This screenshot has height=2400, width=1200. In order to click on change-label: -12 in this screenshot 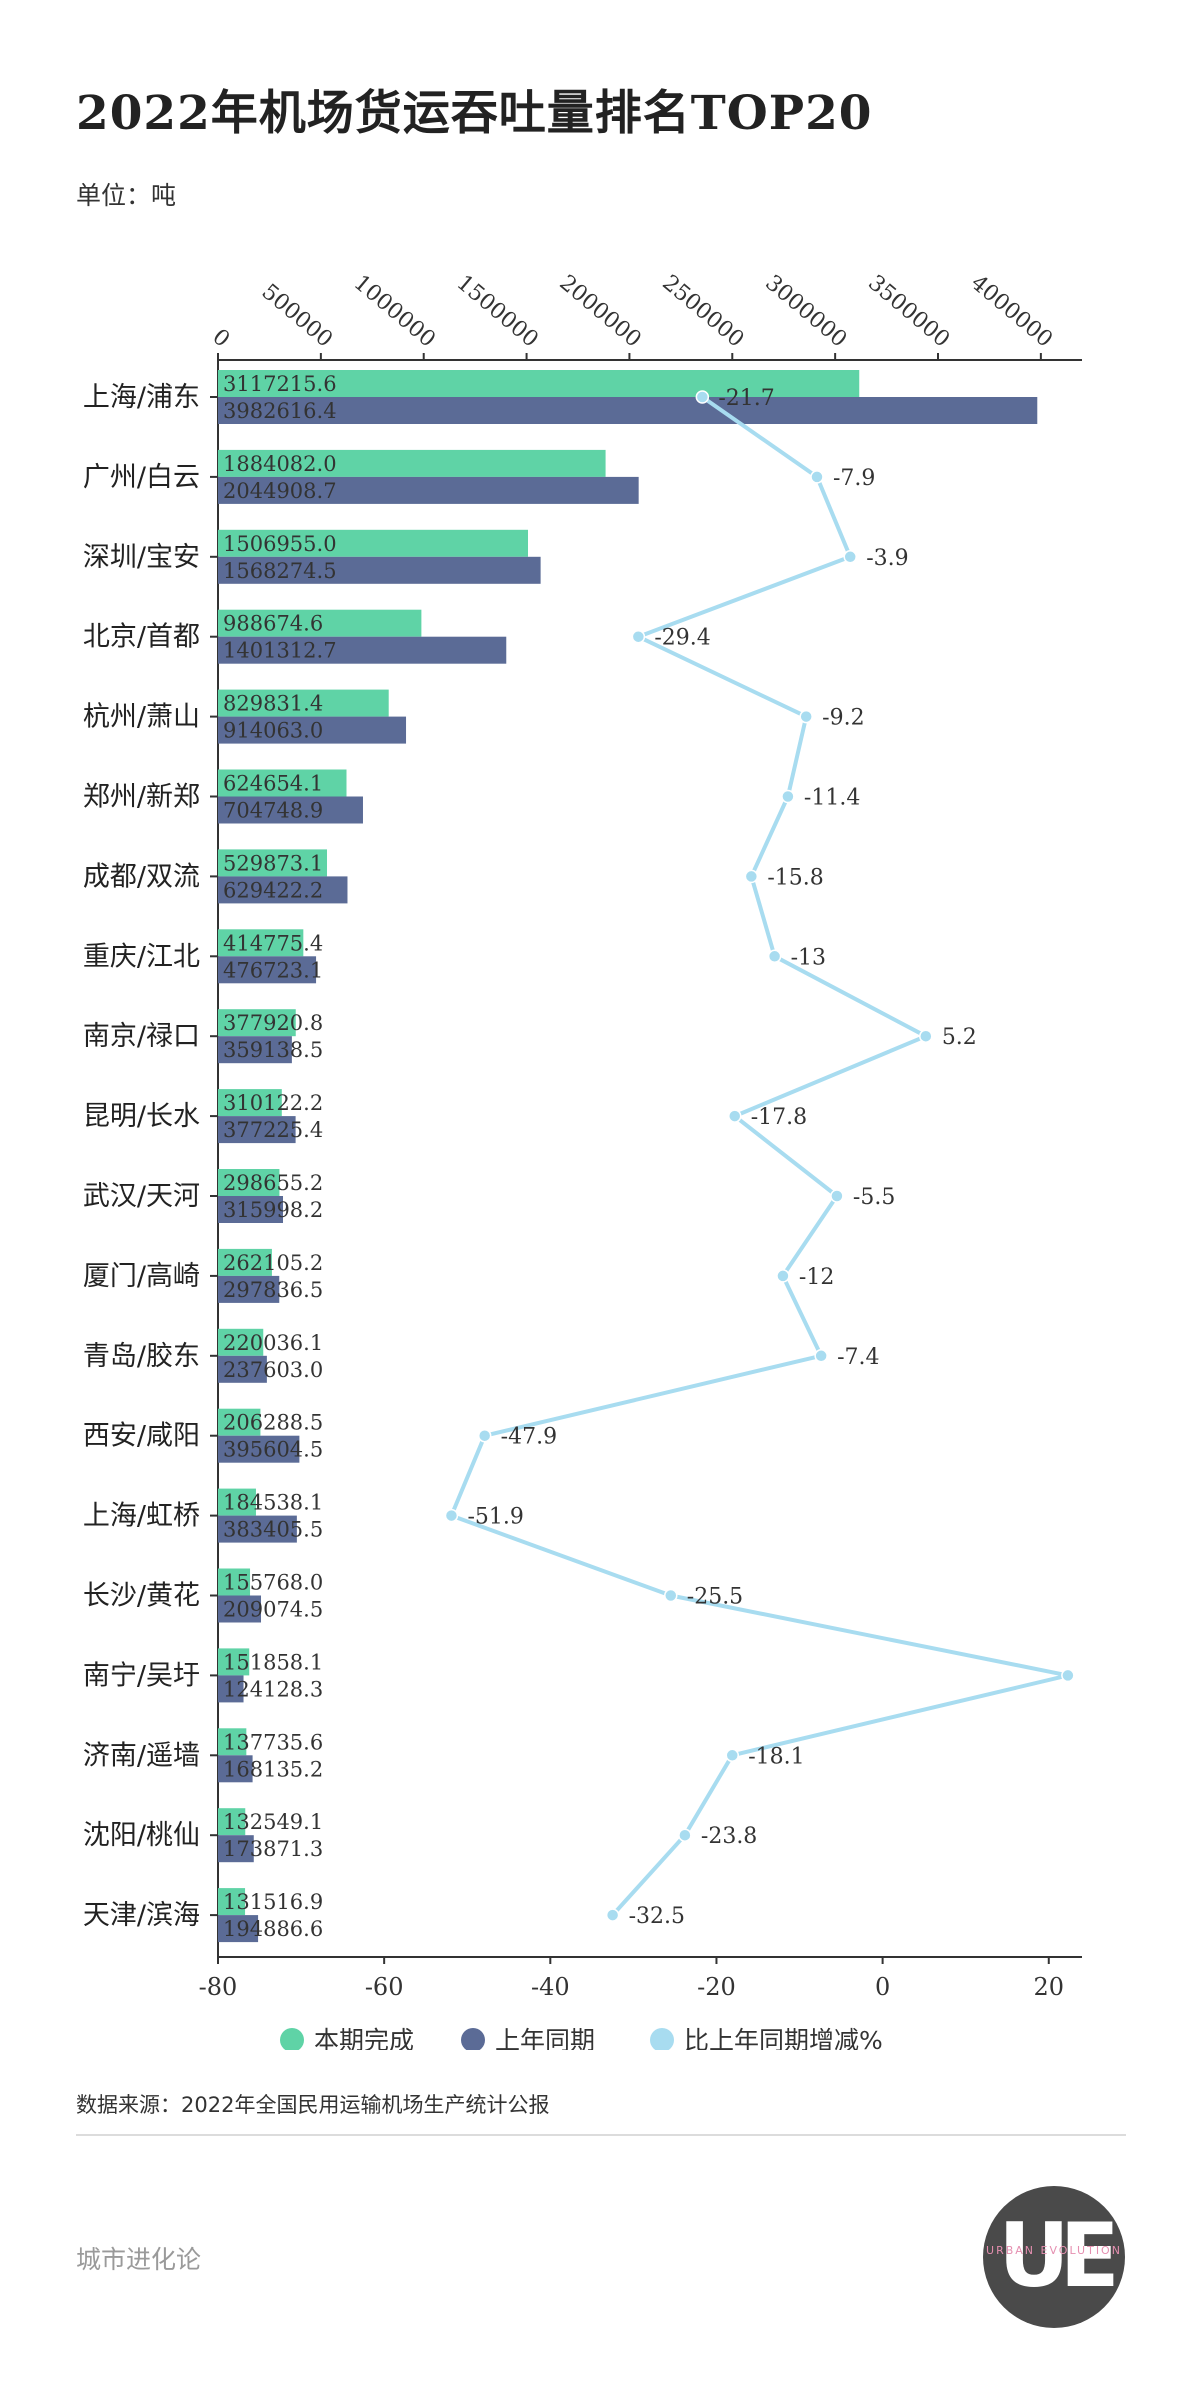, I will do `click(816, 1277)`.